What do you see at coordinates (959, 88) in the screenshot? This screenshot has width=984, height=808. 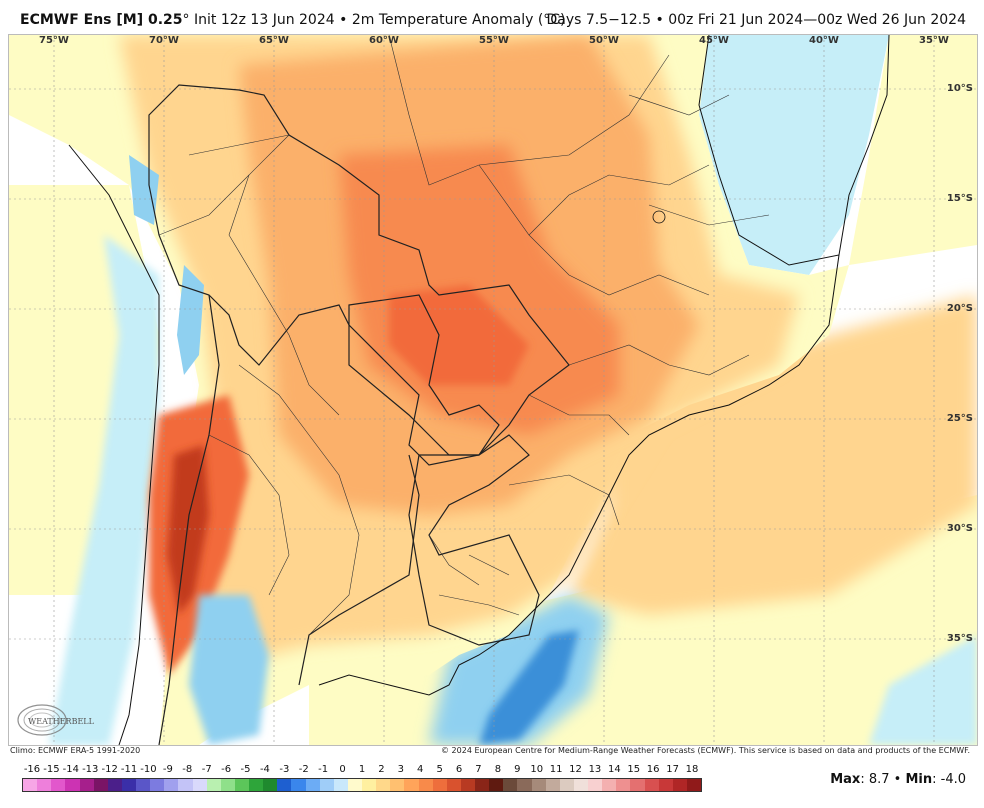 I see `lat-label: 10°S` at bounding box center [959, 88].